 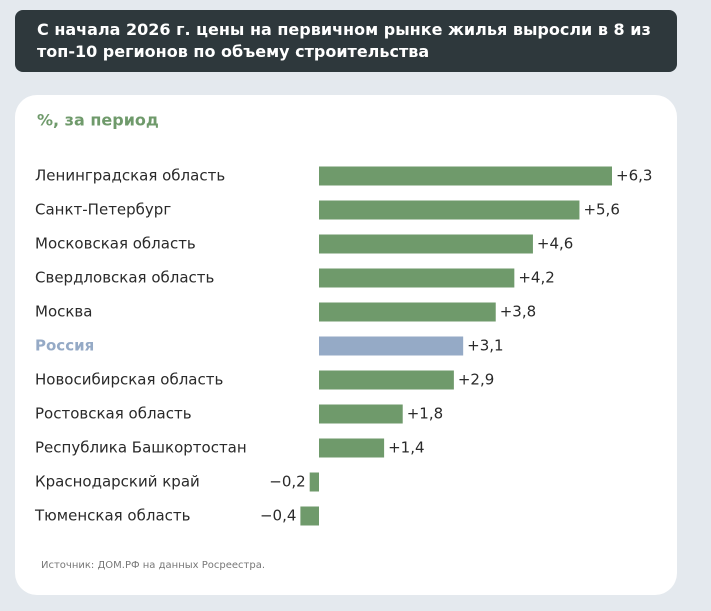 What do you see at coordinates (115, 244) in the screenshot?
I see `category-label: Московская область` at bounding box center [115, 244].